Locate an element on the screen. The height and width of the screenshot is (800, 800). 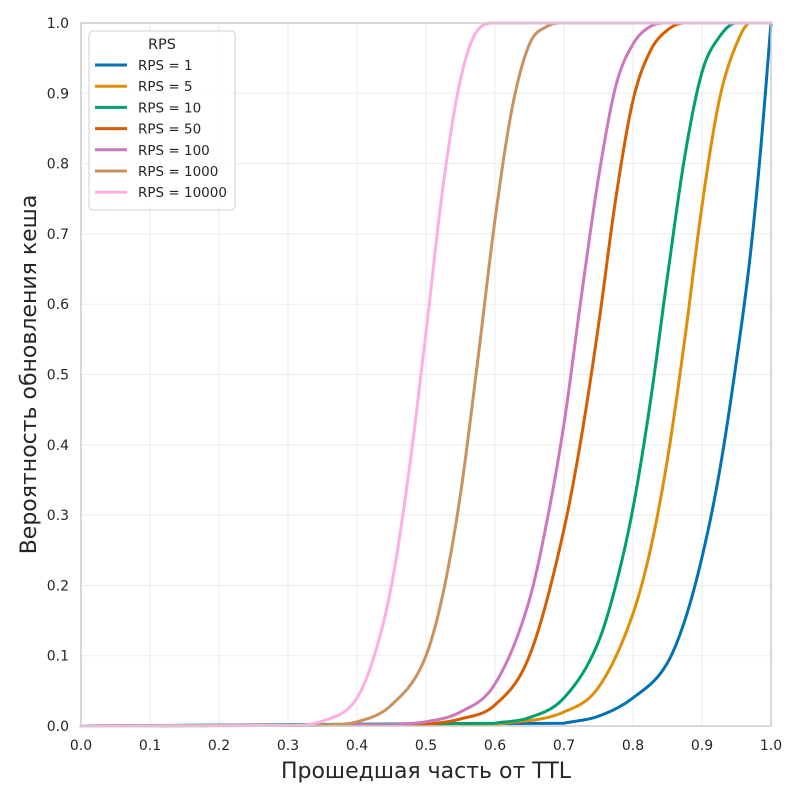
y-tick-label: 0.2 is located at coordinates (58, 586).